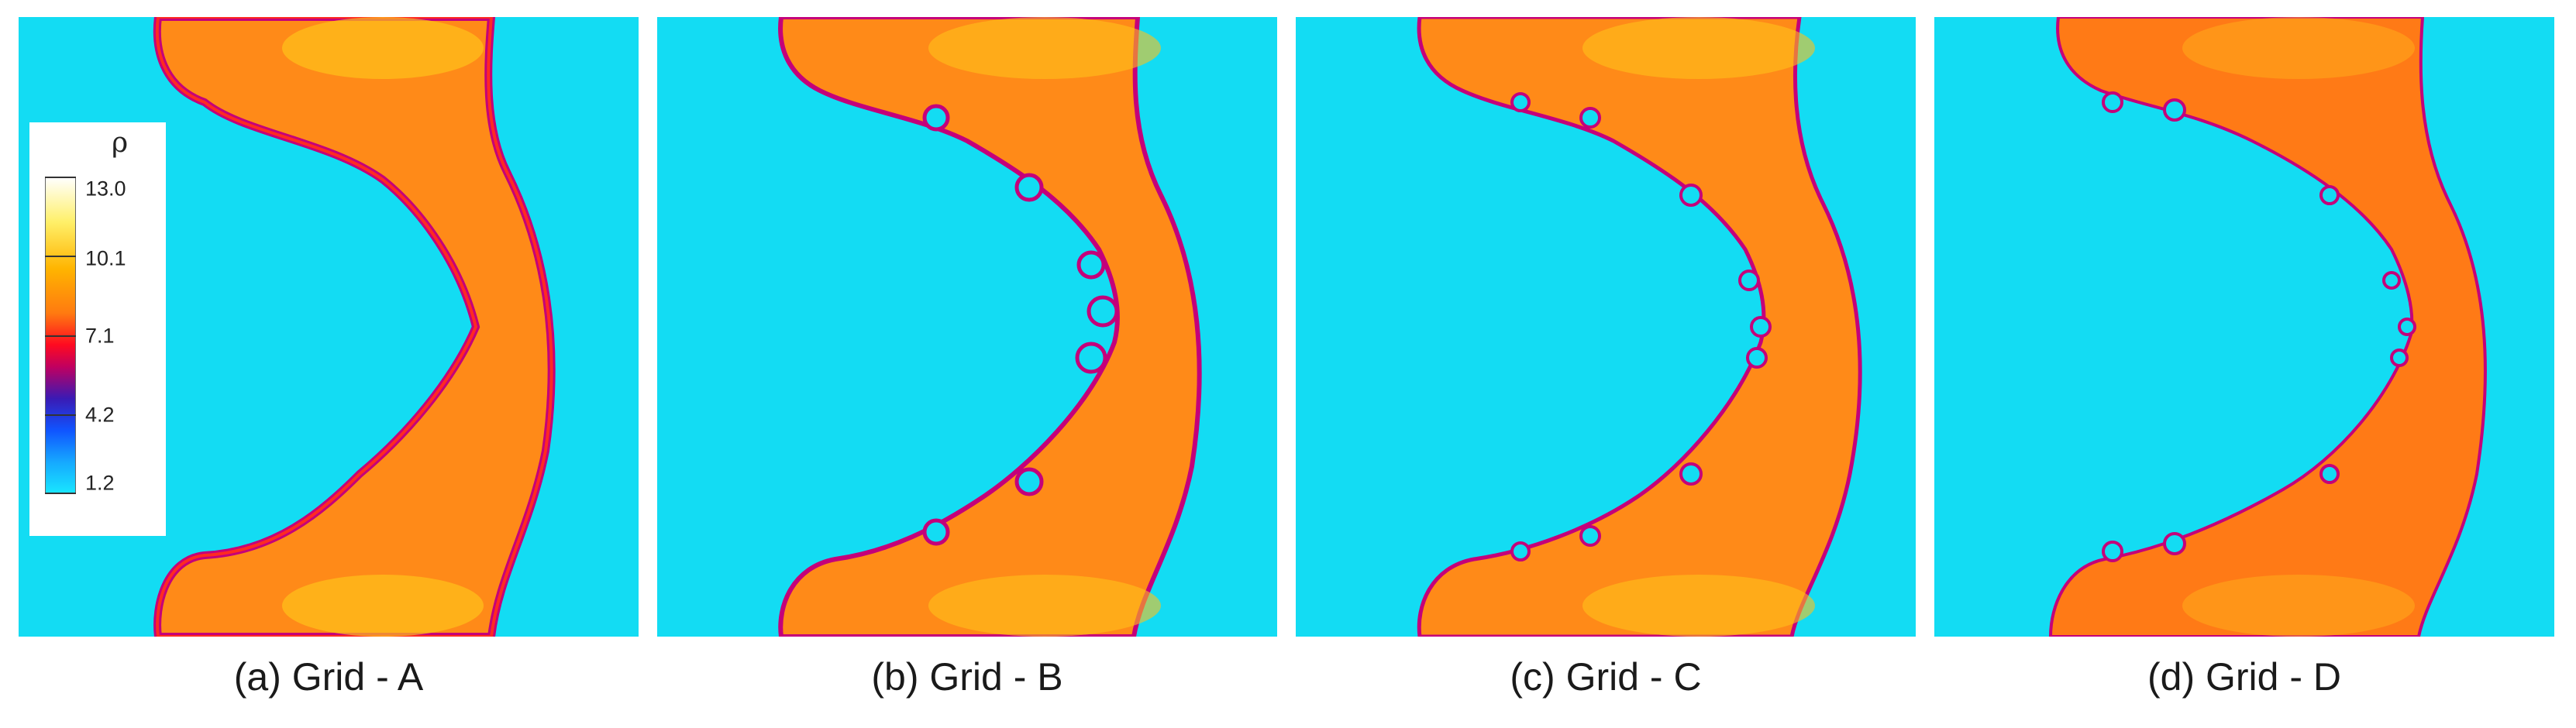 The width and height of the screenshot is (2576, 728). Describe the element at coordinates (100, 415) in the screenshot. I see `legend-label: 4.2` at that location.